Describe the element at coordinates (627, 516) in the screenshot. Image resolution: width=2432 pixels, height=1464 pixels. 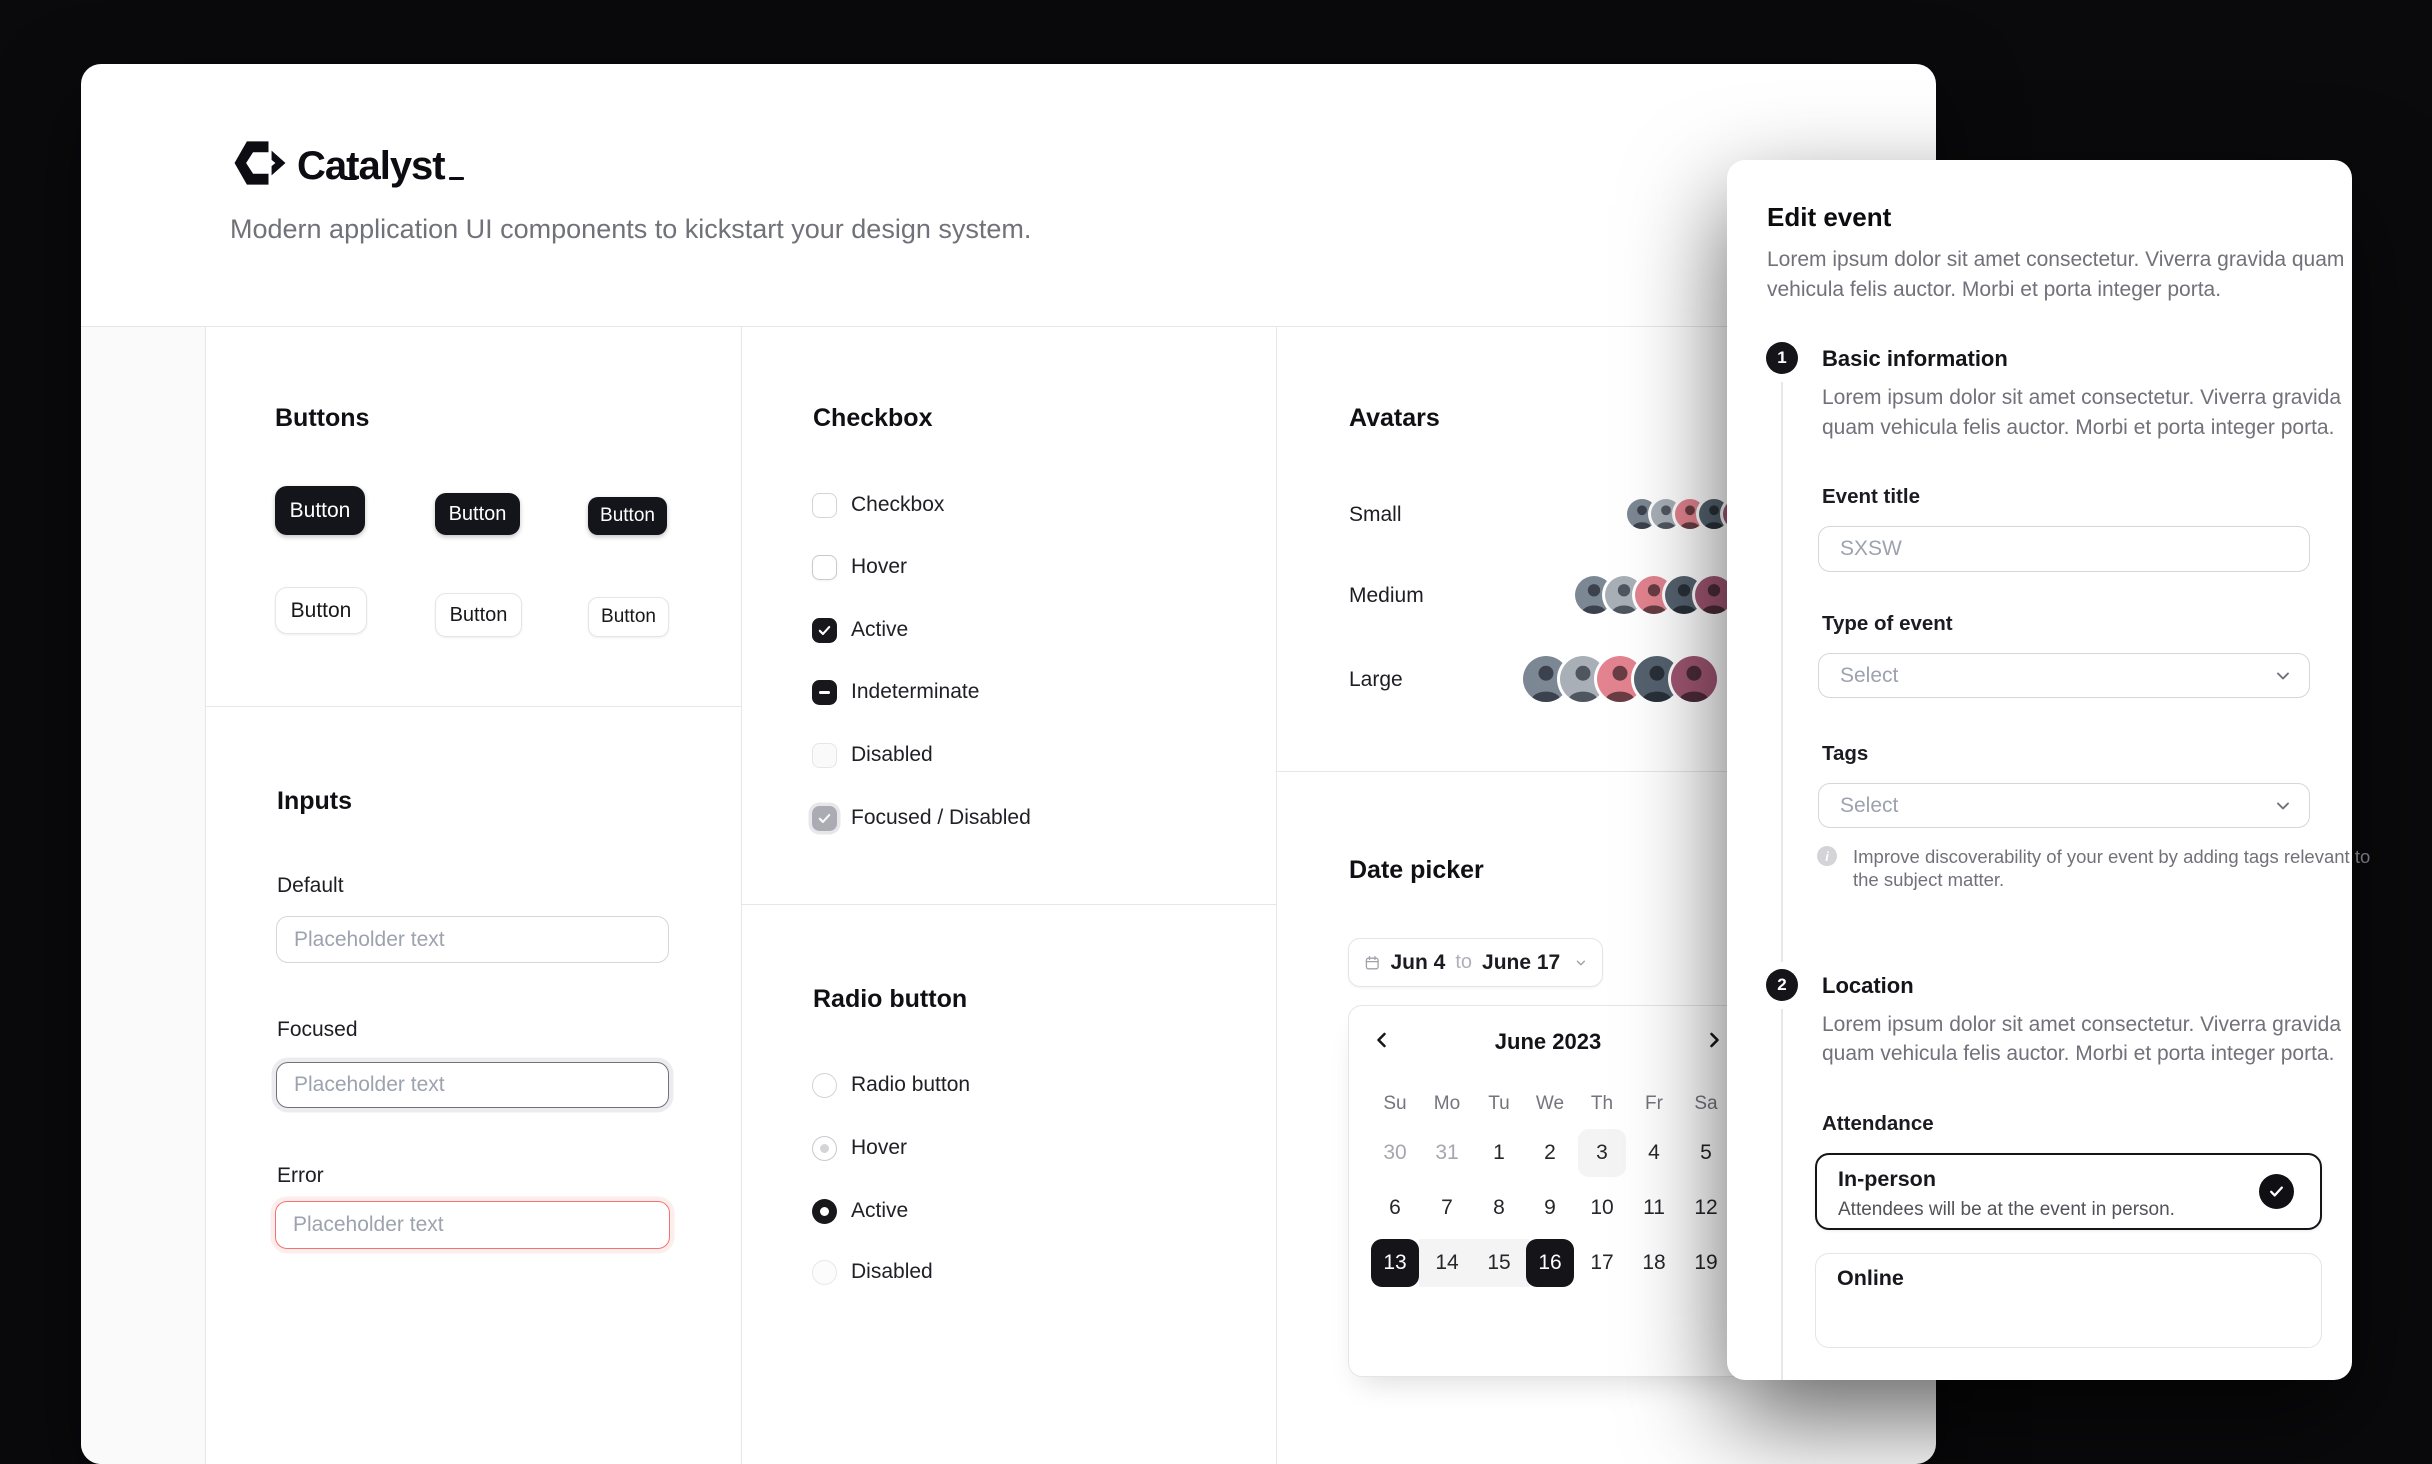
I see `button-dark-sm: Button` at that location.